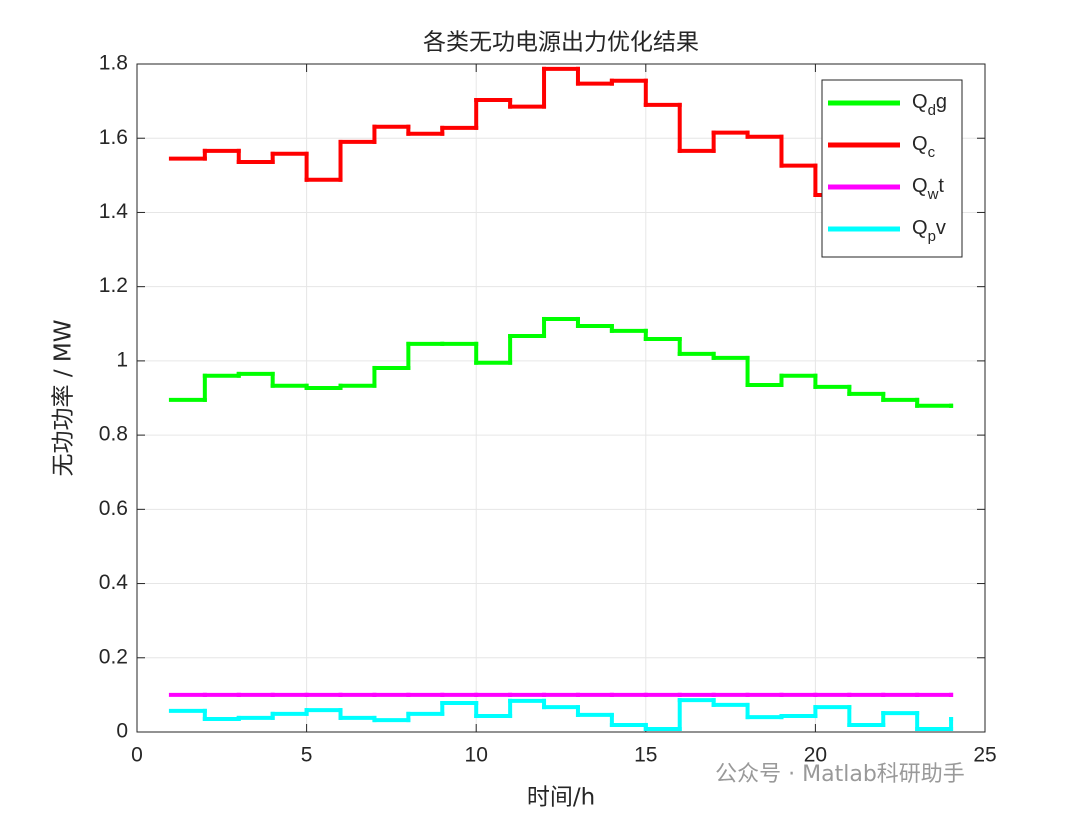 The height and width of the screenshot is (818, 1080). Describe the element at coordinates (113, 508) in the screenshot. I see `y-tick-label: 0.6` at that location.